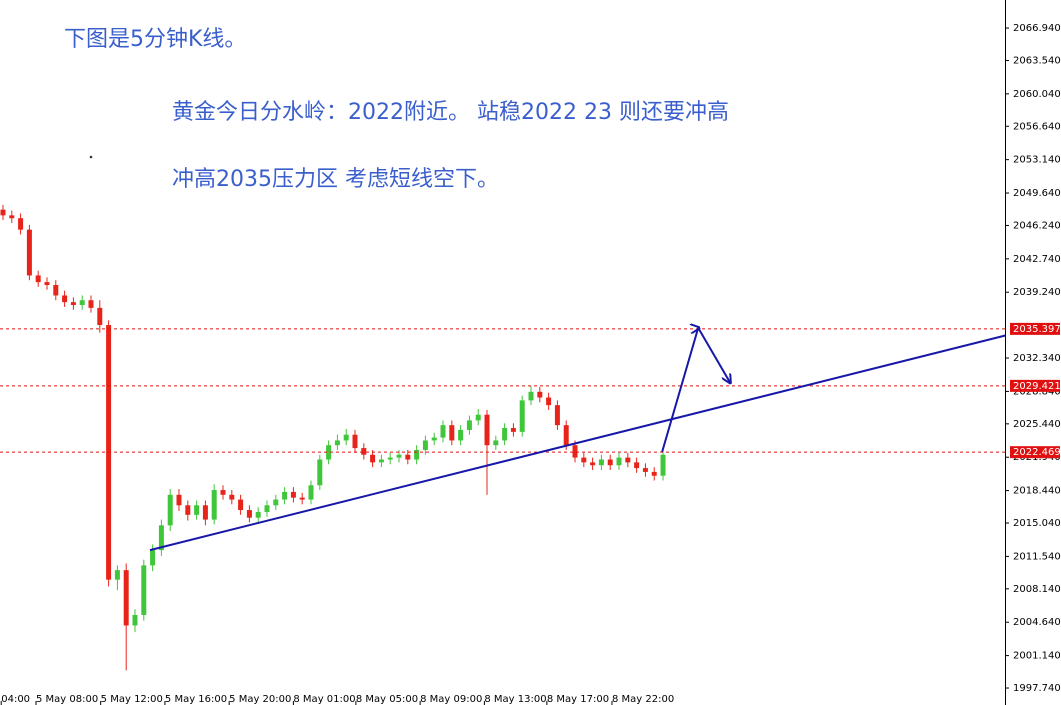  Describe the element at coordinates (1037, 259) in the screenshot. I see `y-tick-label: 2042.740` at that location.